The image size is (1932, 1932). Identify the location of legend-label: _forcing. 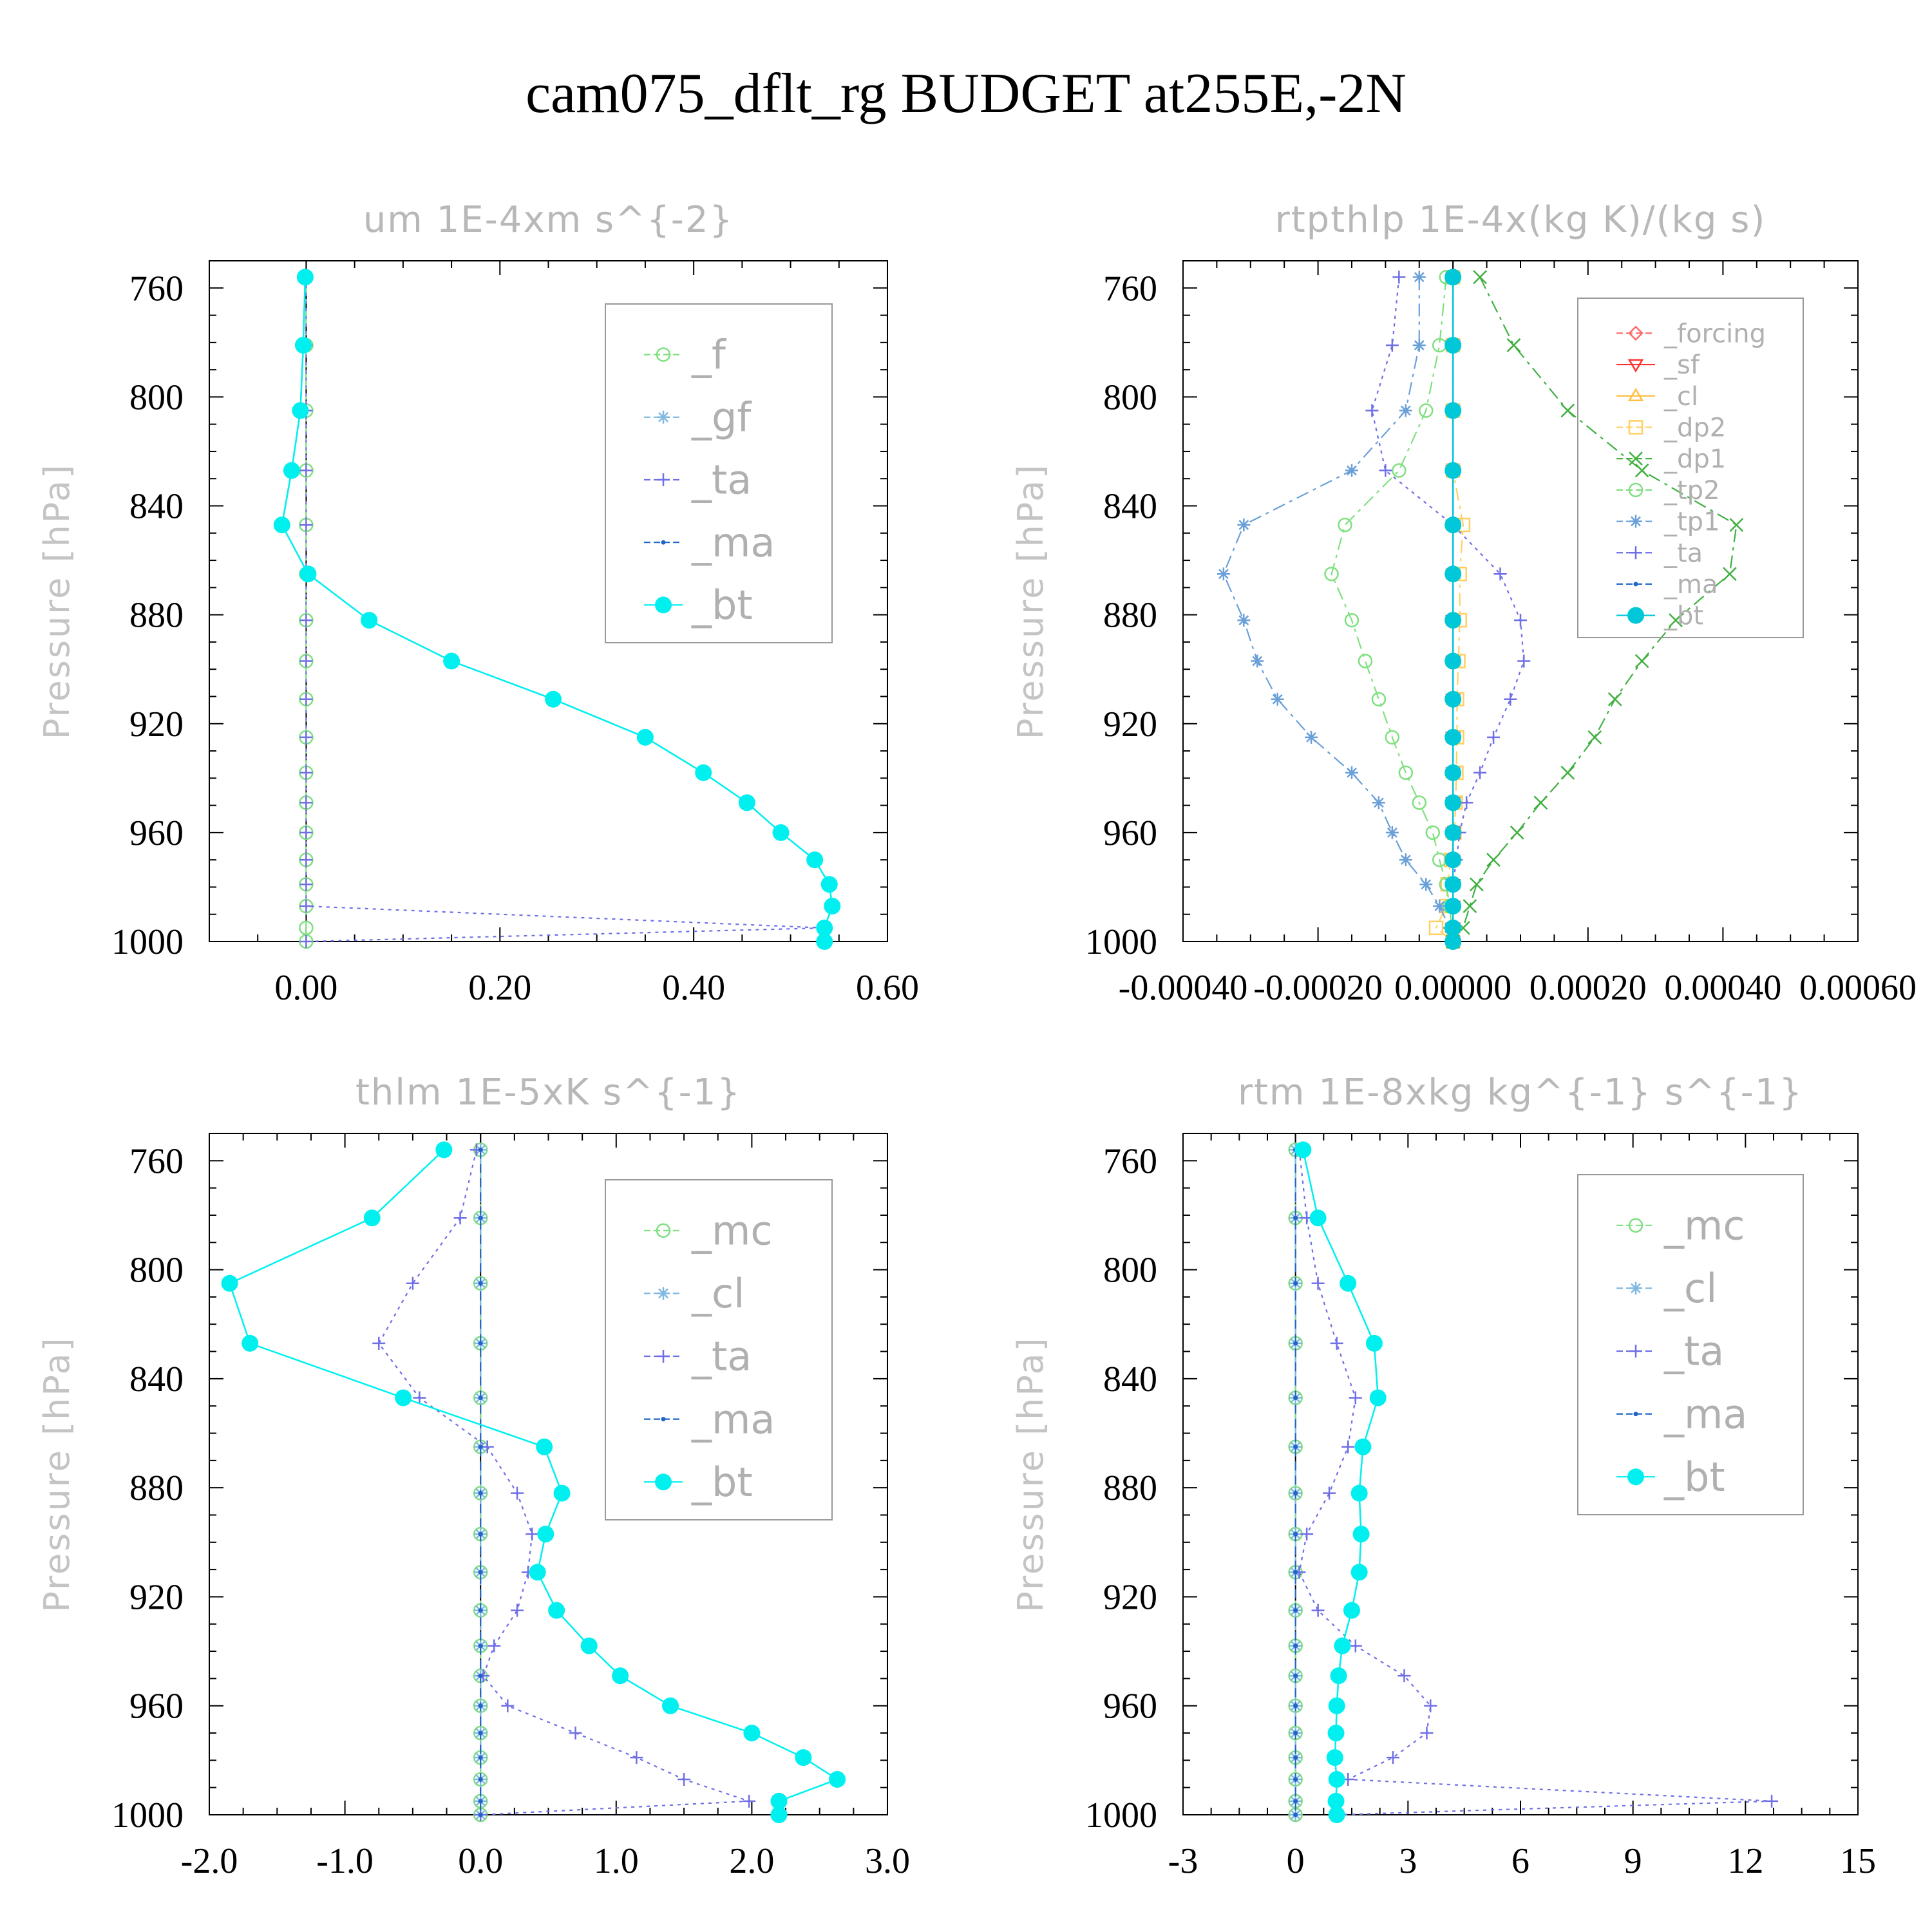
(1715, 334).